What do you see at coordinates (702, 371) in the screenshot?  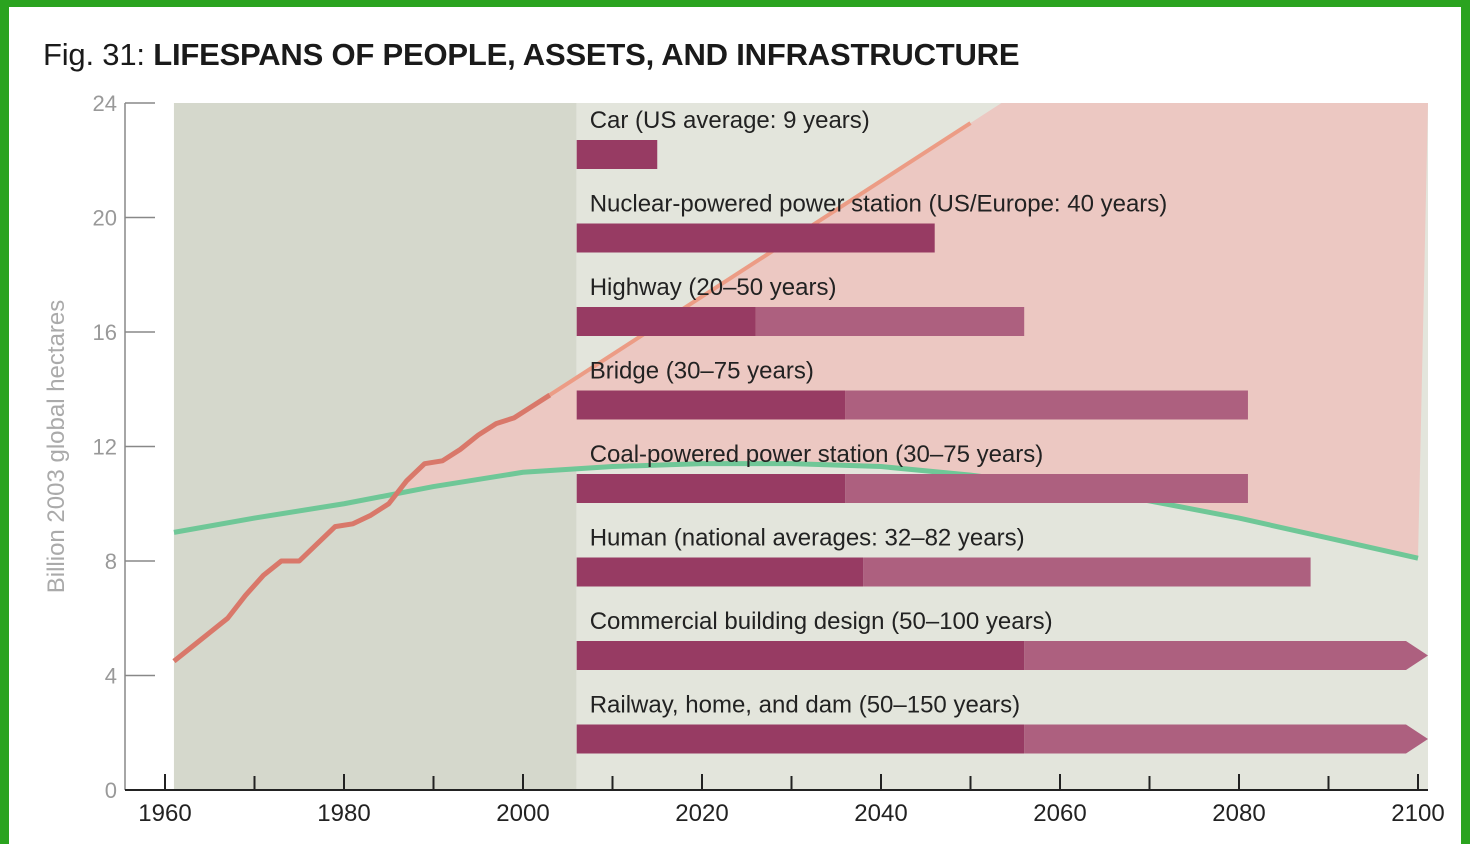 I see `lifespan-bar-label: Bridge (30–75 years)` at bounding box center [702, 371].